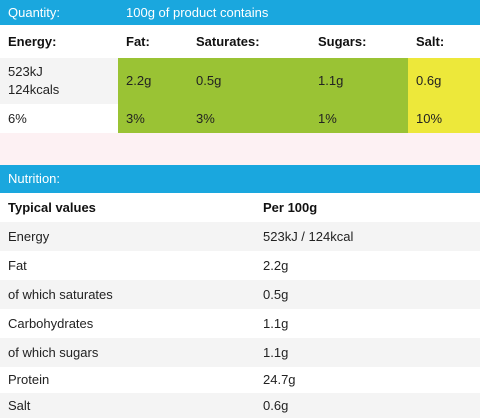  I want to click on table-row: Carbohydrates 1.1g, so click(240, 323).